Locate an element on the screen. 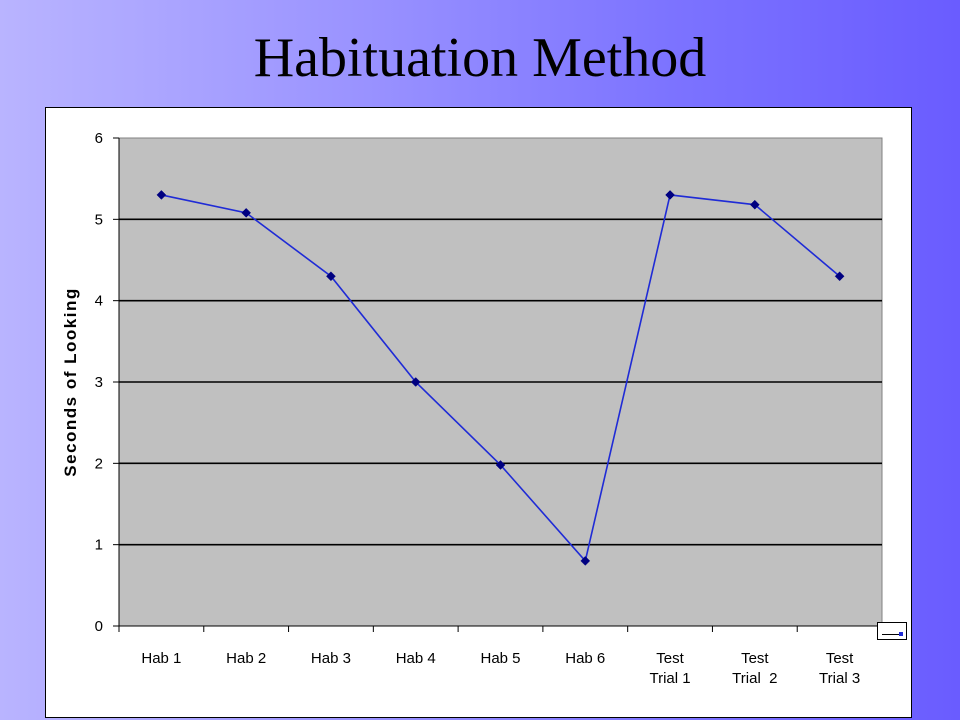 The width and height of the screenshot is (960, 720). y-tick-label: 1 is located at coordinates (99, 545).